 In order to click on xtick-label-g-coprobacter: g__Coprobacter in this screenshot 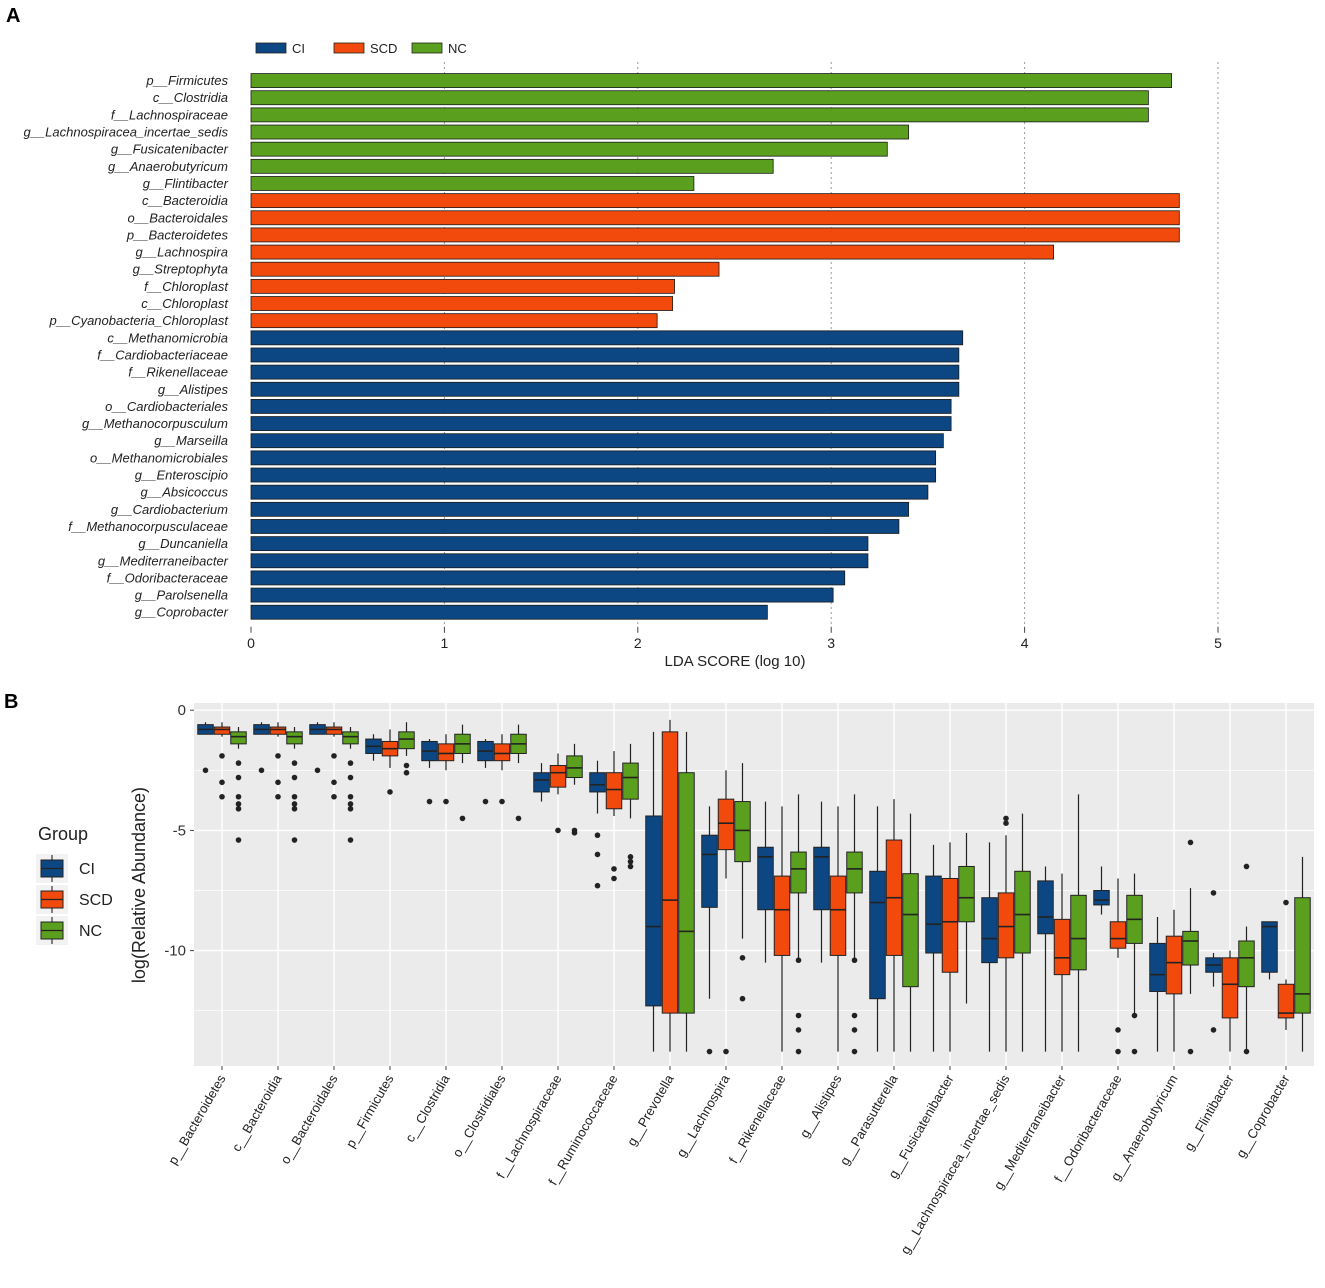, I will do `click(1263, 1115)`.